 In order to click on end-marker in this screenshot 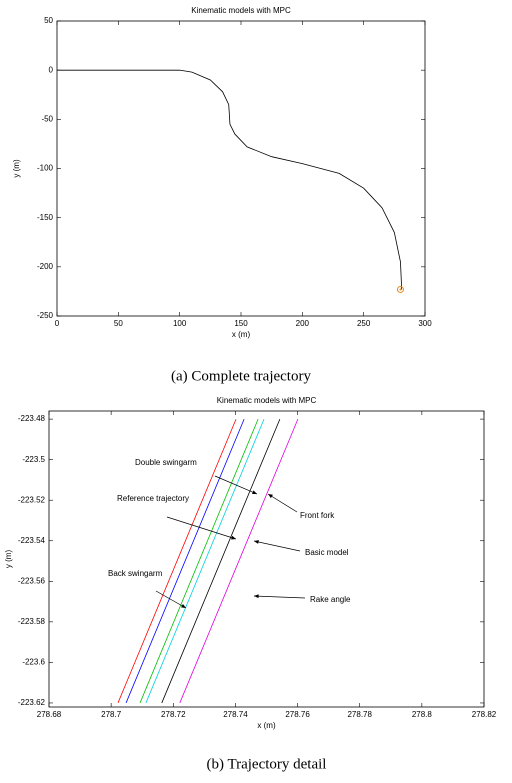, I will do `click(400, 289)`.